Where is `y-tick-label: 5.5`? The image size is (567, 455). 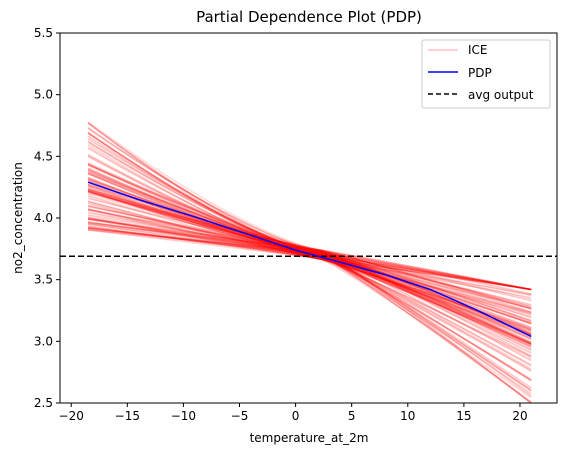 y-tick-label: 5.5 is located at coordinates (43, 33).